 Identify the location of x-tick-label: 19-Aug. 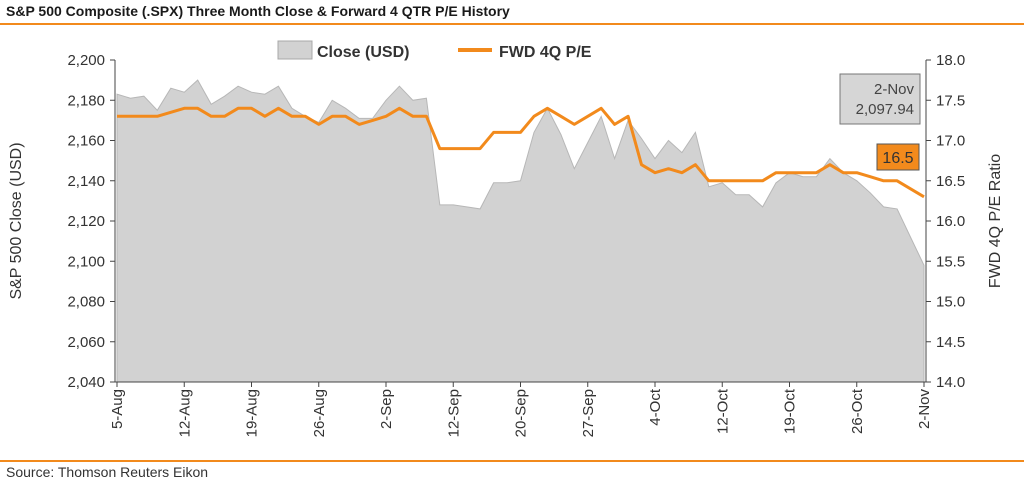
(252, 413).